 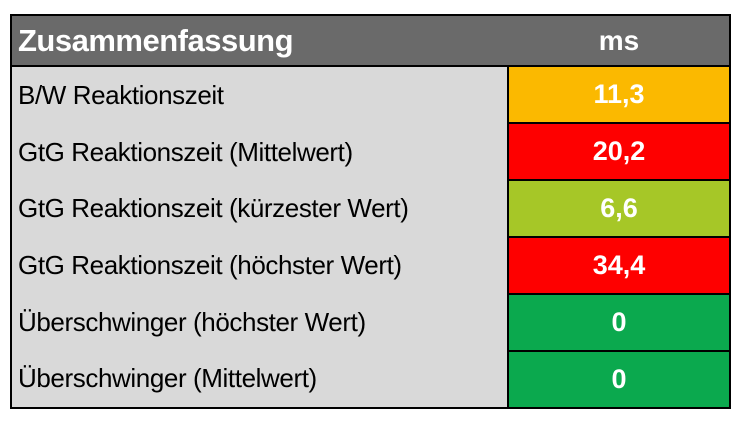 What do you see at coordinates (121, 94) in the screenshot?
I see `row-label-bw-reaktionszeit: B/W Reaktionszeit` at bounding box center [121, 94].